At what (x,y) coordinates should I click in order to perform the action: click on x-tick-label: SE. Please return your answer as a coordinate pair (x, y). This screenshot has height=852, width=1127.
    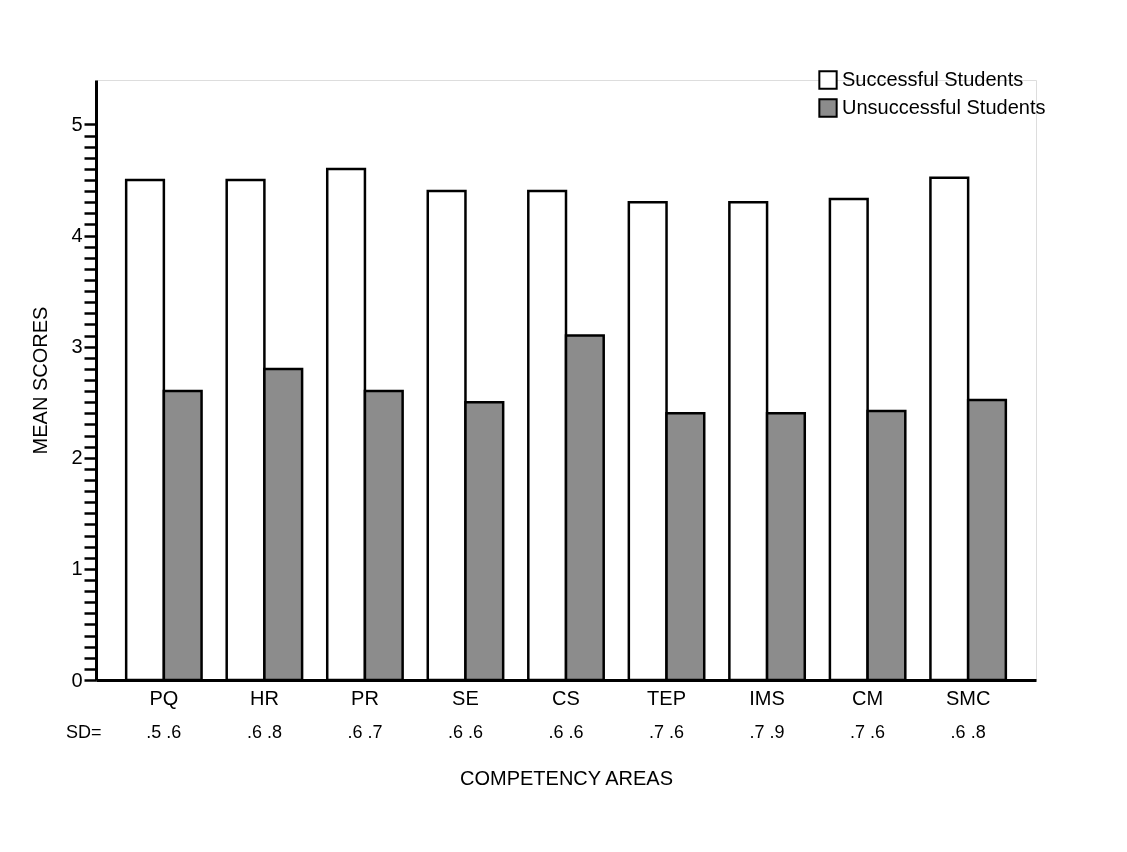
    Looking at the image, I should click on (465, 697).